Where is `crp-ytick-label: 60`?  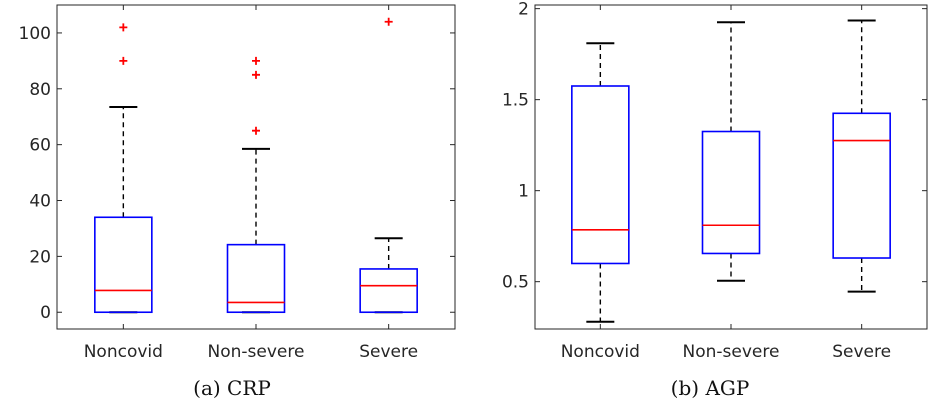 crp-ytick-label: 60 is located at coordinates (40, 146).